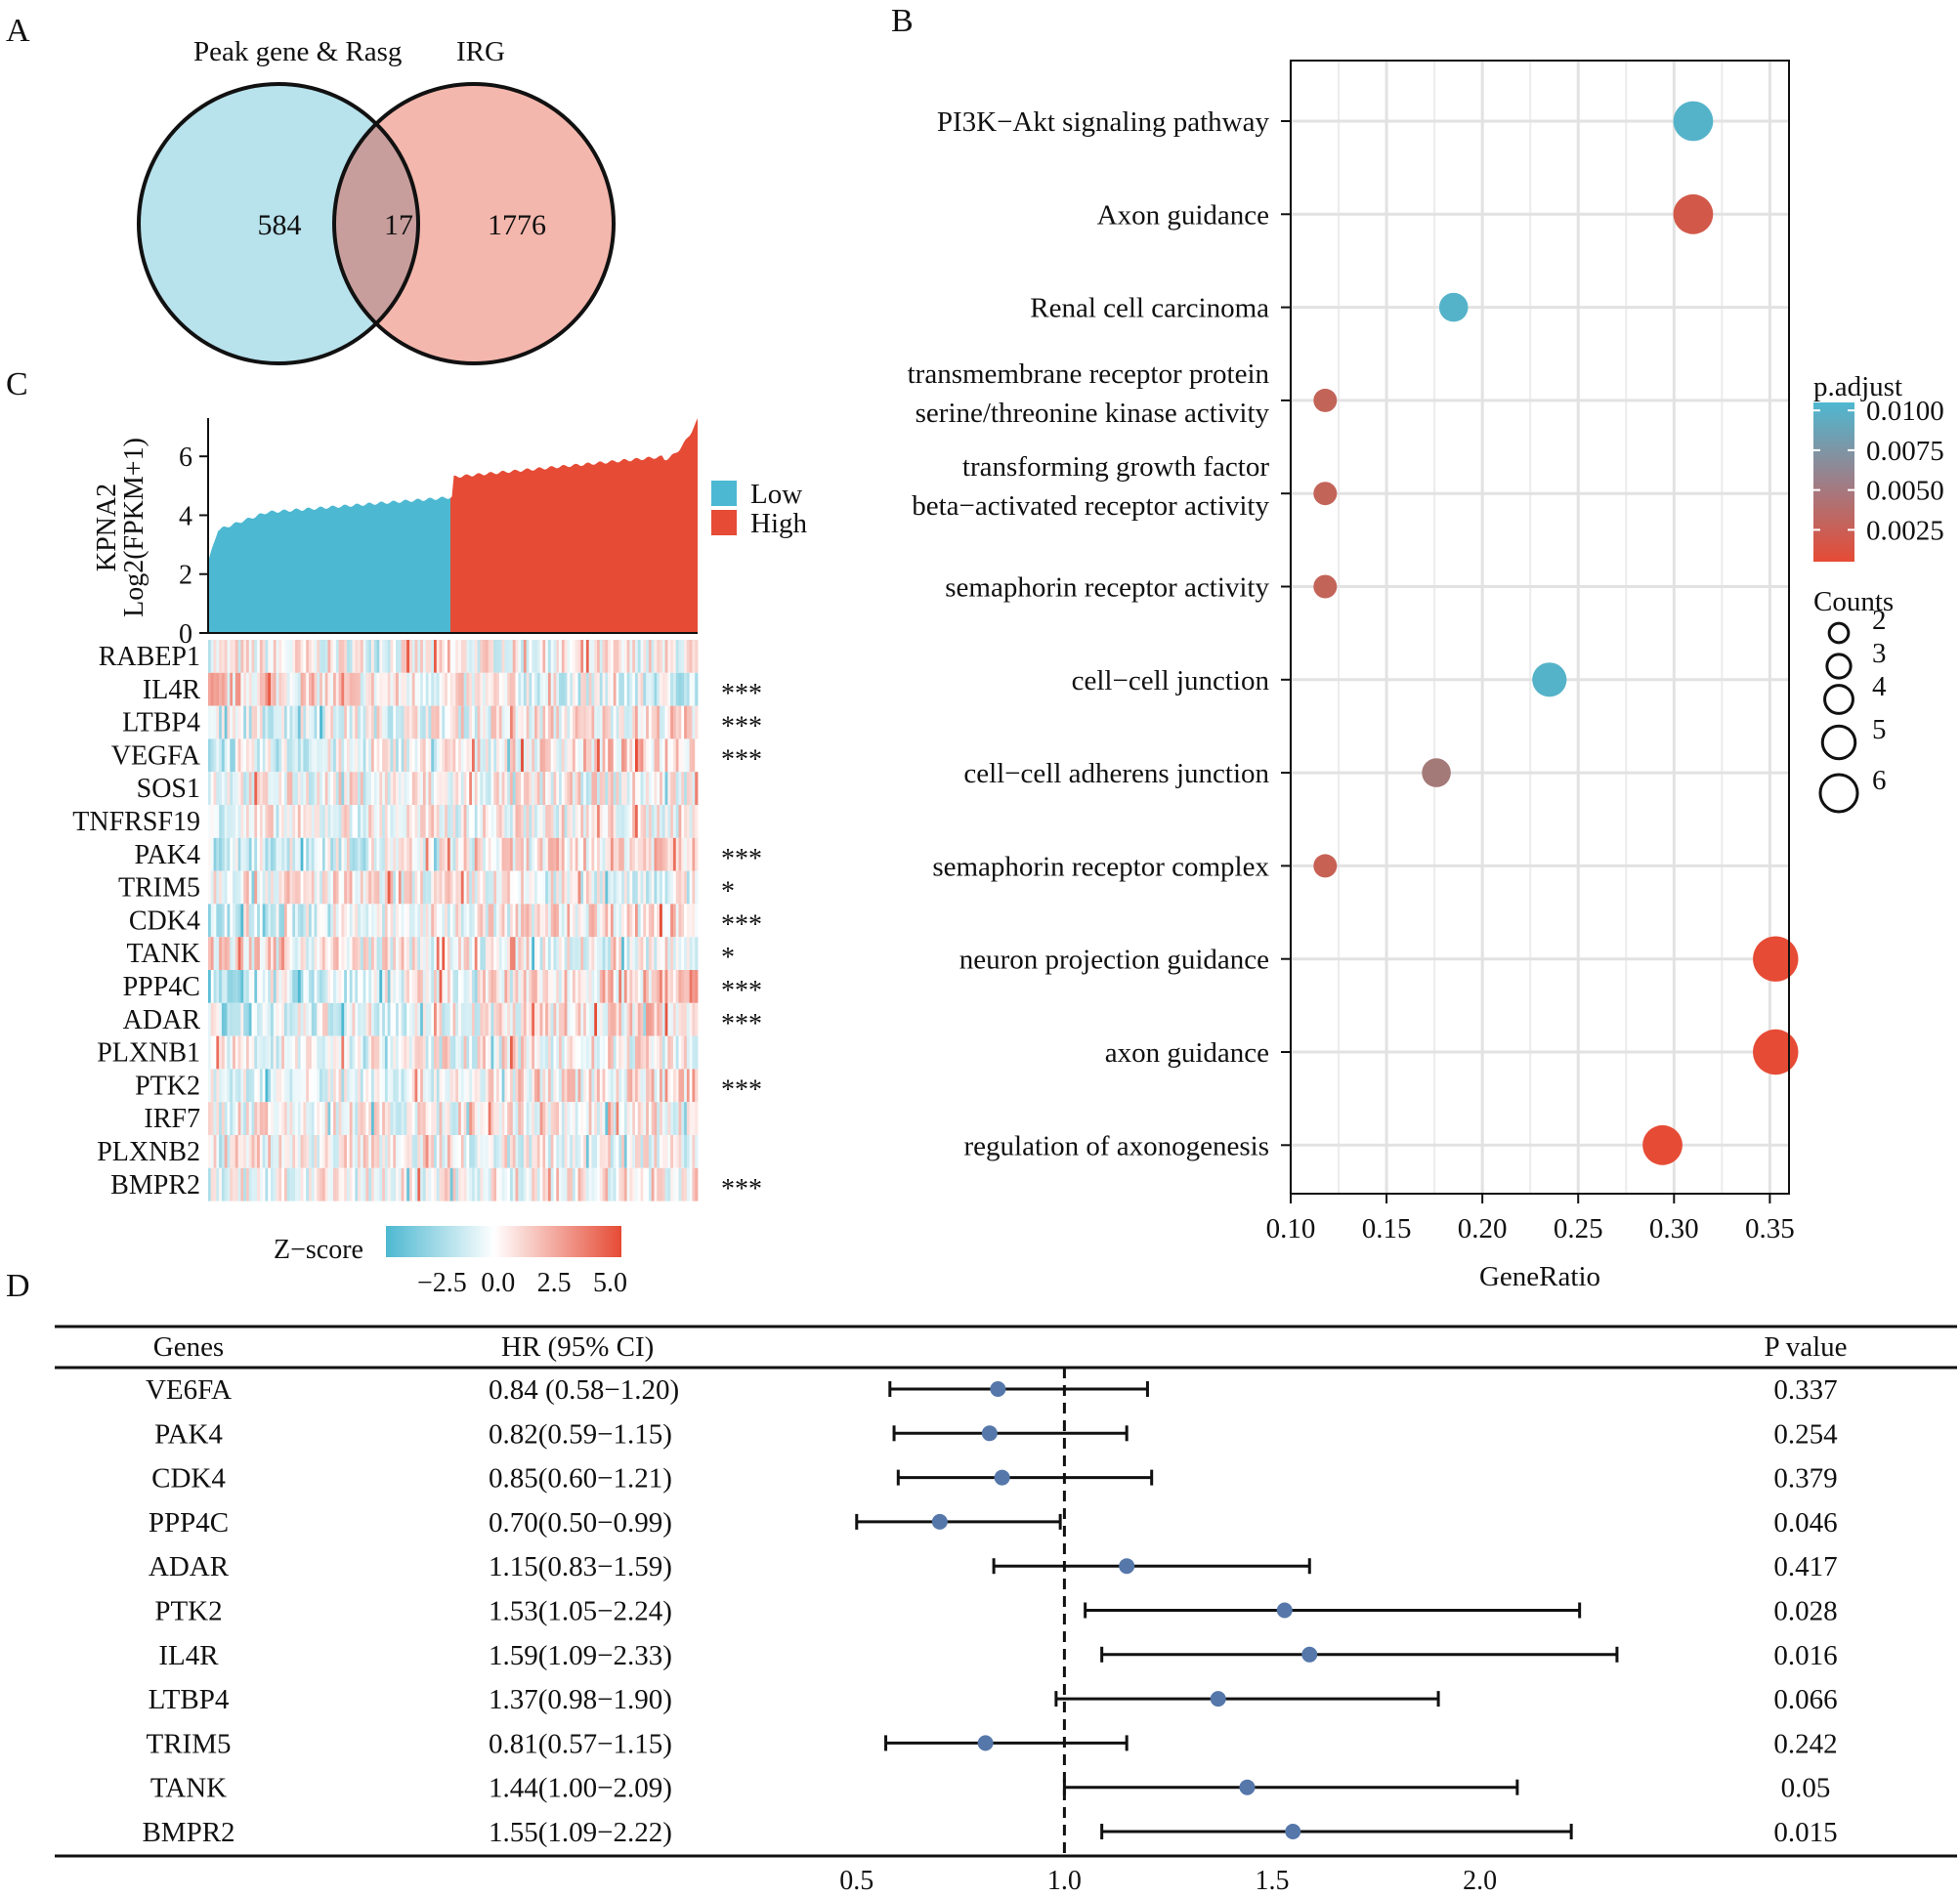 The height and width of the screenshot is (1897, 1960). Describe the element at coordinates (1183, 215) in the screenshot. I see `dotplot-term-label: Axon guidance` at that location.